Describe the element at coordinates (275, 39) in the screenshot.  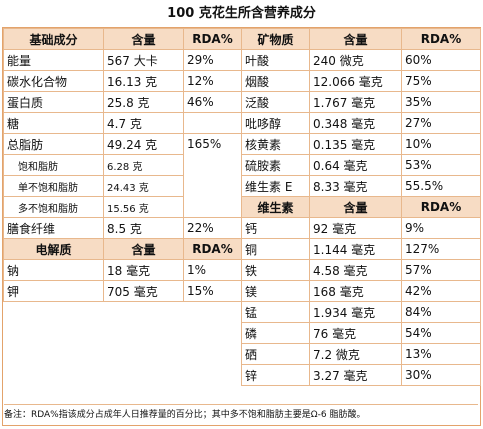
I see `minerals-header-name: 矿物质` at that location.